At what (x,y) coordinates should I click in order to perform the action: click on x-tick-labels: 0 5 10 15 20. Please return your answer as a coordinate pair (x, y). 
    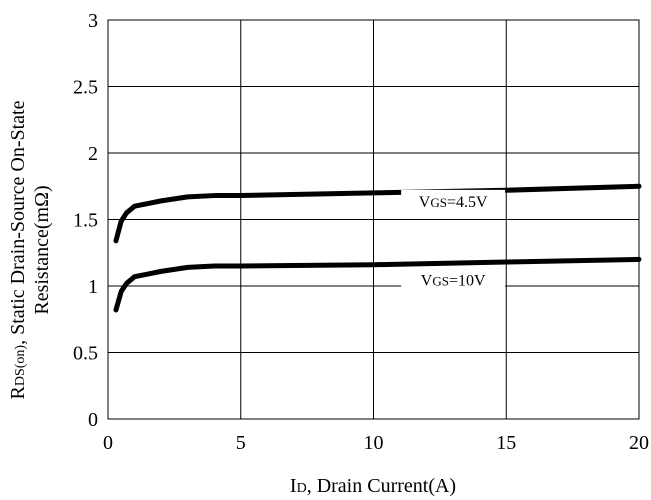
    Looking at the image, I should click on (376, 443).